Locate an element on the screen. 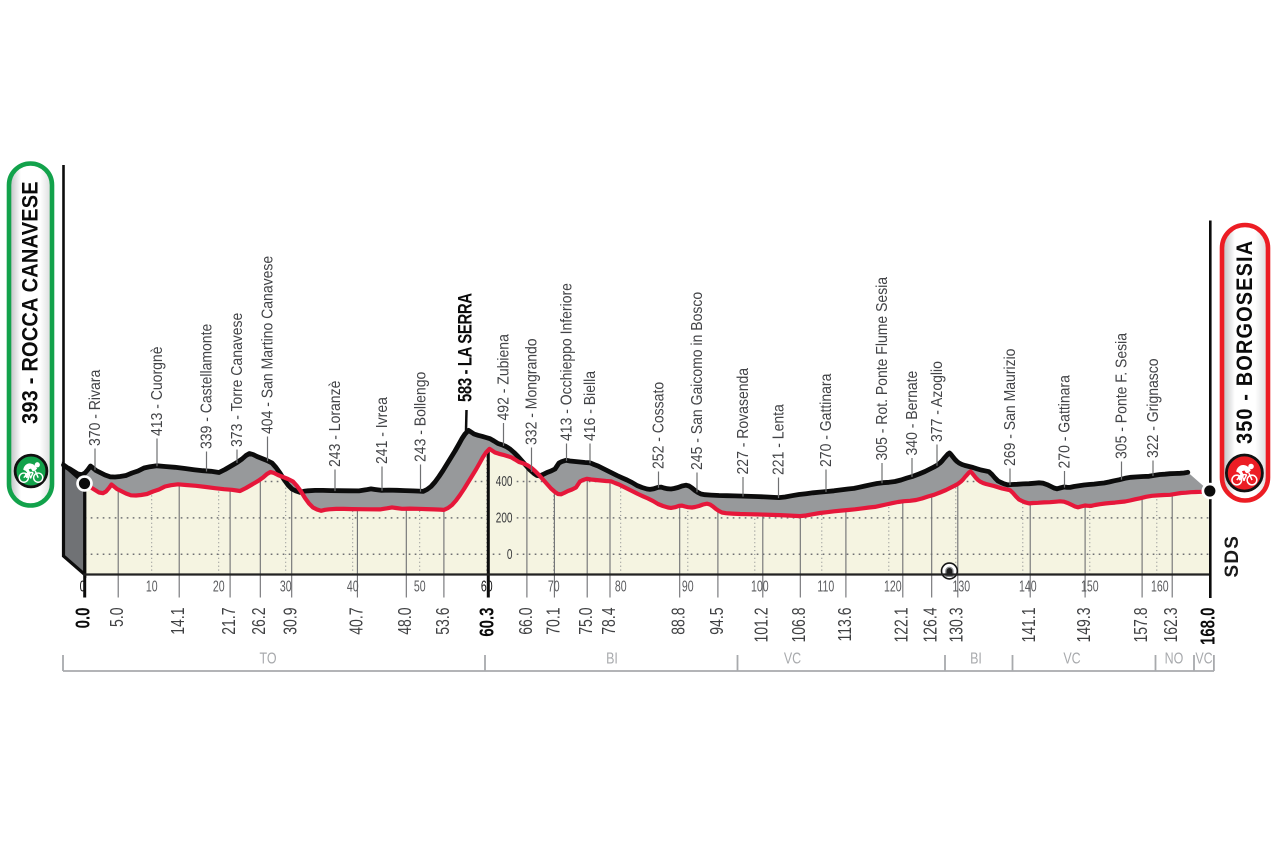 The image size is (1280, 852). svg-text: 78.4 is located at coordinates (609, 621).